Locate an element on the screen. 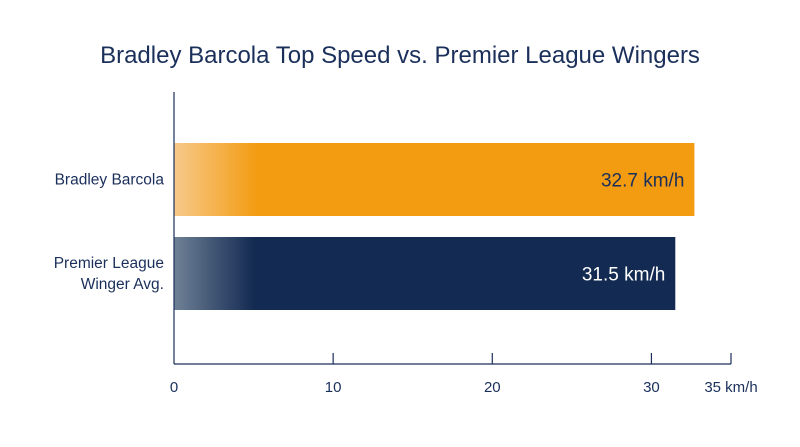  category-label: Bradley Barcola is located at coordinates (110, 180).